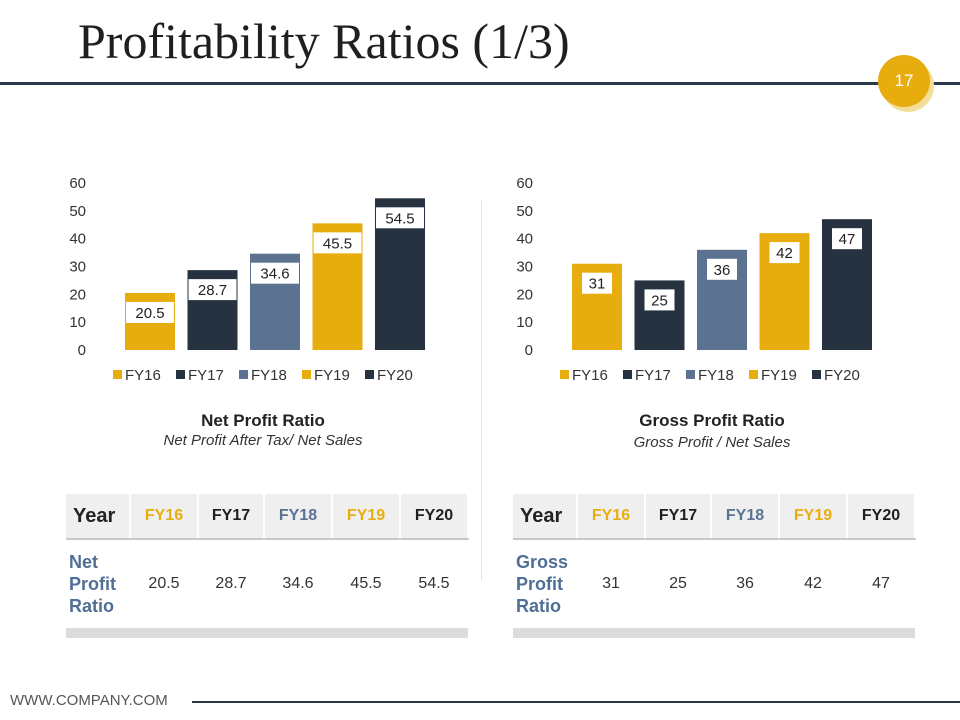 The width and height of the screenshot is (960, 720). Describe the element at coordinates (84, 562) in the screenshot. I see `row-label-line: Net` at that location.